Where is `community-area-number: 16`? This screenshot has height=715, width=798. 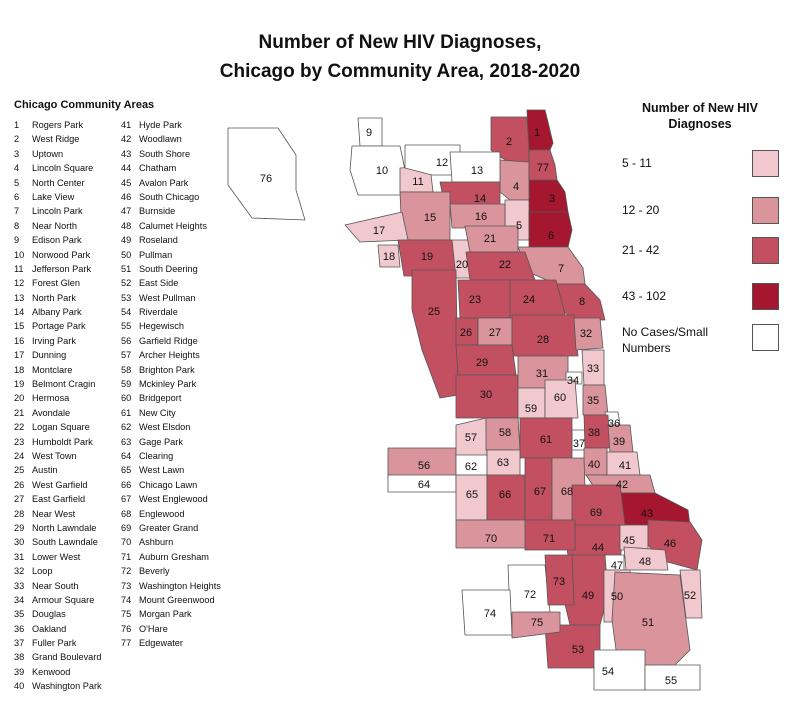 community-area-number: 16 is located at coordinates (19, 340).